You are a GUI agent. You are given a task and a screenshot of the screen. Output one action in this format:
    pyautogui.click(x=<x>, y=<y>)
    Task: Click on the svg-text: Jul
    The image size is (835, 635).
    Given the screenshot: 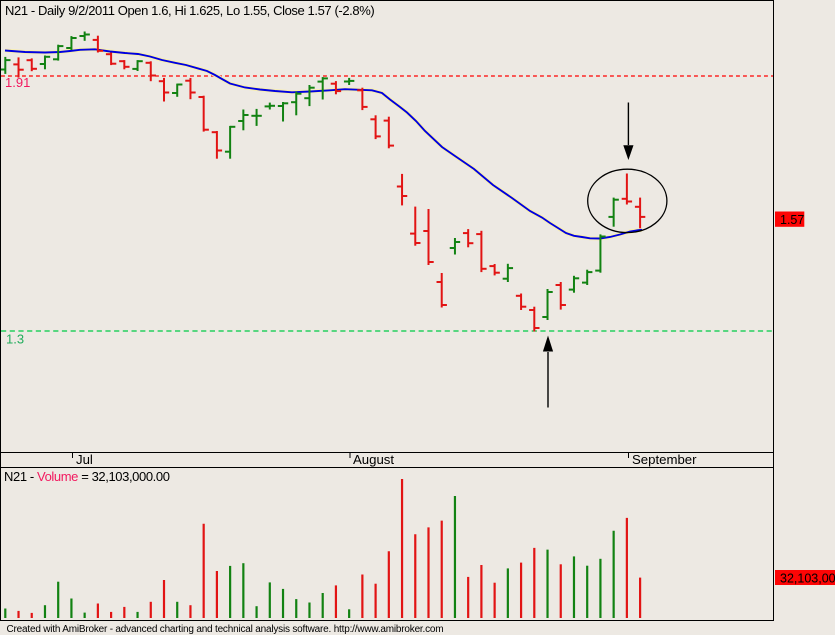 What is the action you would take?
    pyautogui.click(x=84, y=459)
    